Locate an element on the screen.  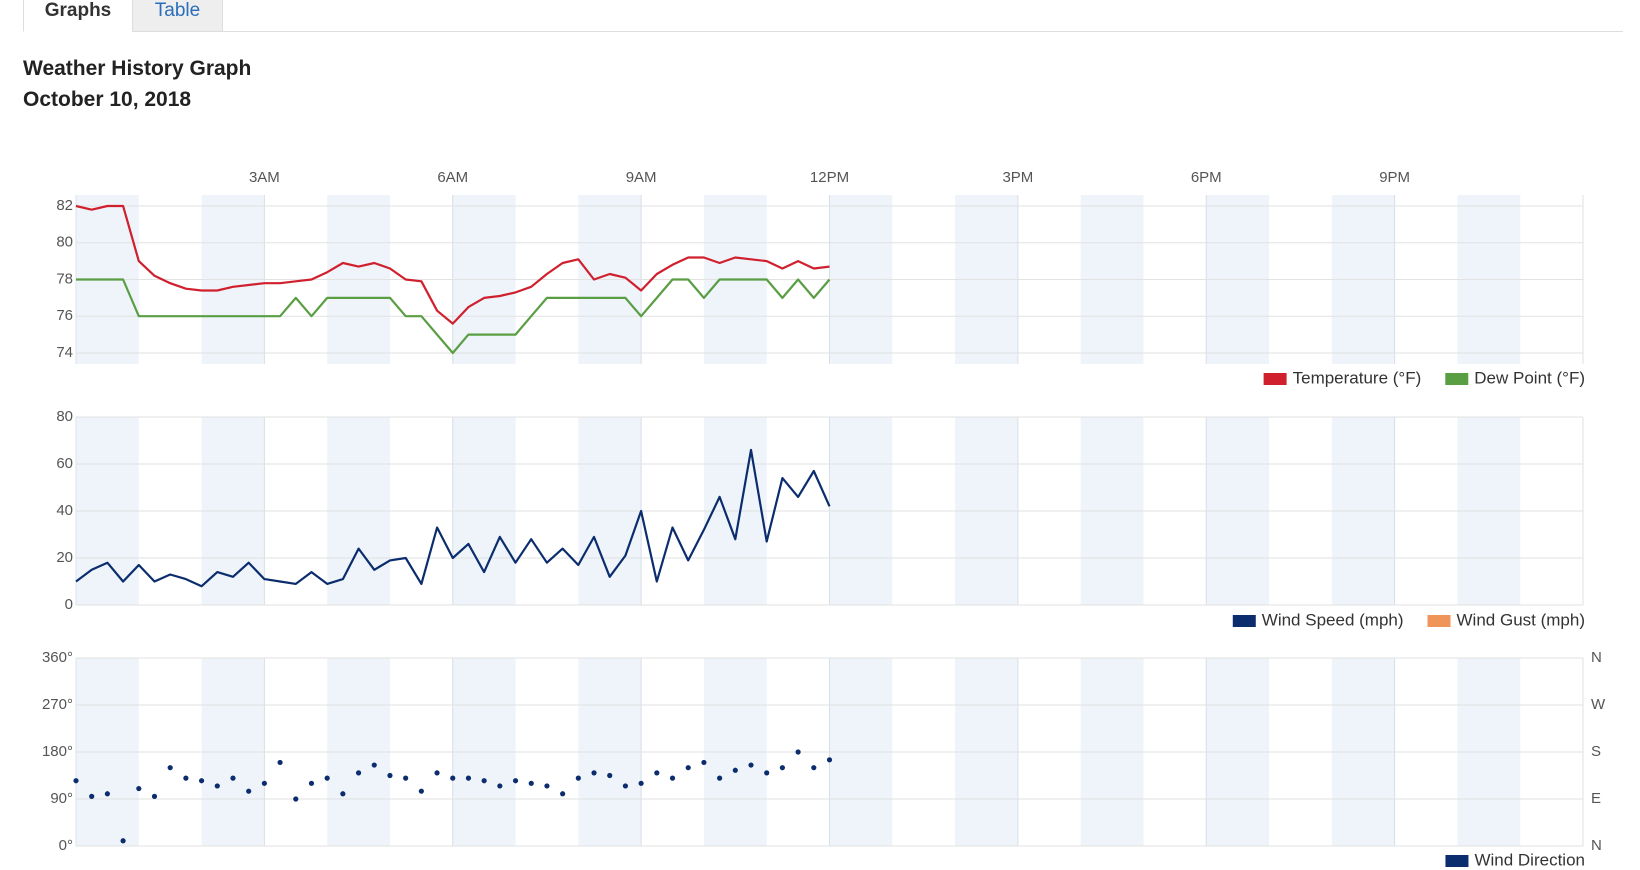
y-tick-label: 0 is located at coordinates (69, 604).